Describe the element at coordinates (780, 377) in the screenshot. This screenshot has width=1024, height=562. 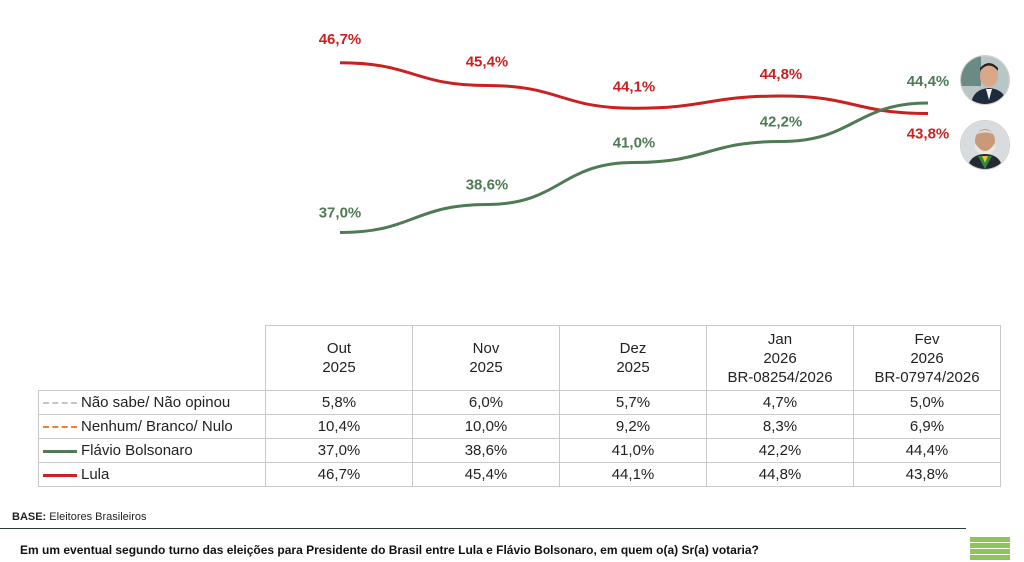
I see `header-registration: BR-08254/2026` at that location.